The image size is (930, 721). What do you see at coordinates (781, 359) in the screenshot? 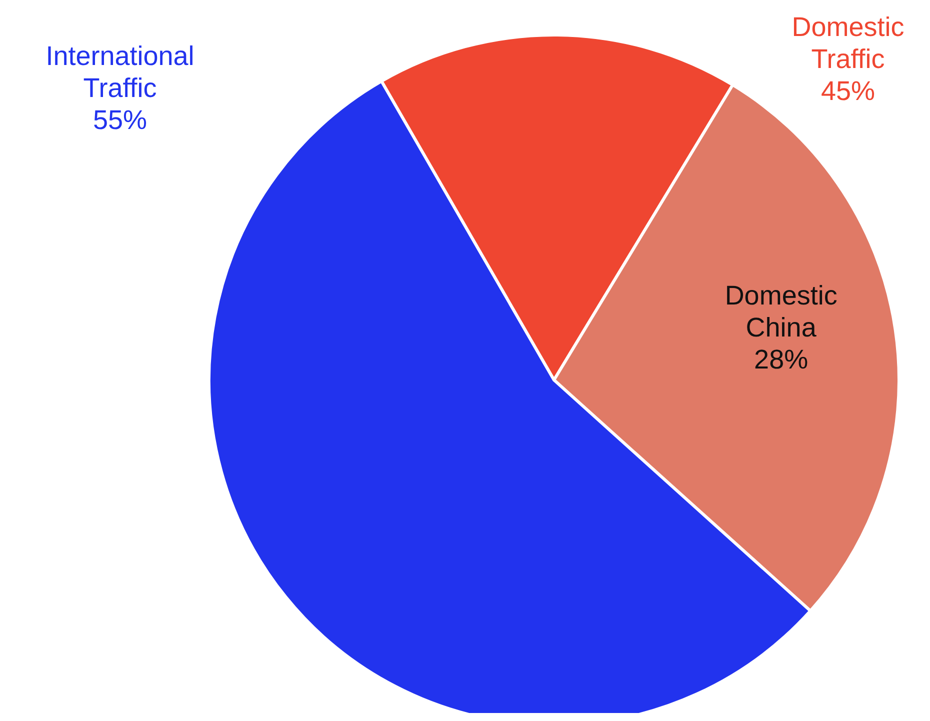
I see `data-label: 28%` at bounding box center [781, 359].